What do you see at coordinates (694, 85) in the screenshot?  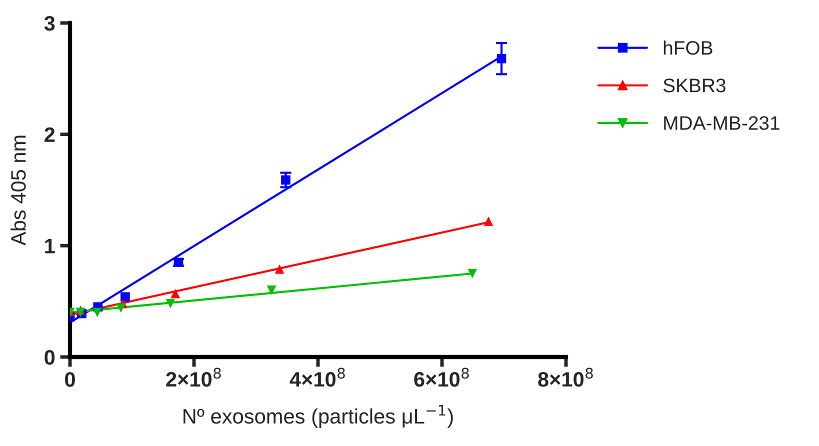 I see `legend-label: SKBR3` at bounding box center [694, 85].